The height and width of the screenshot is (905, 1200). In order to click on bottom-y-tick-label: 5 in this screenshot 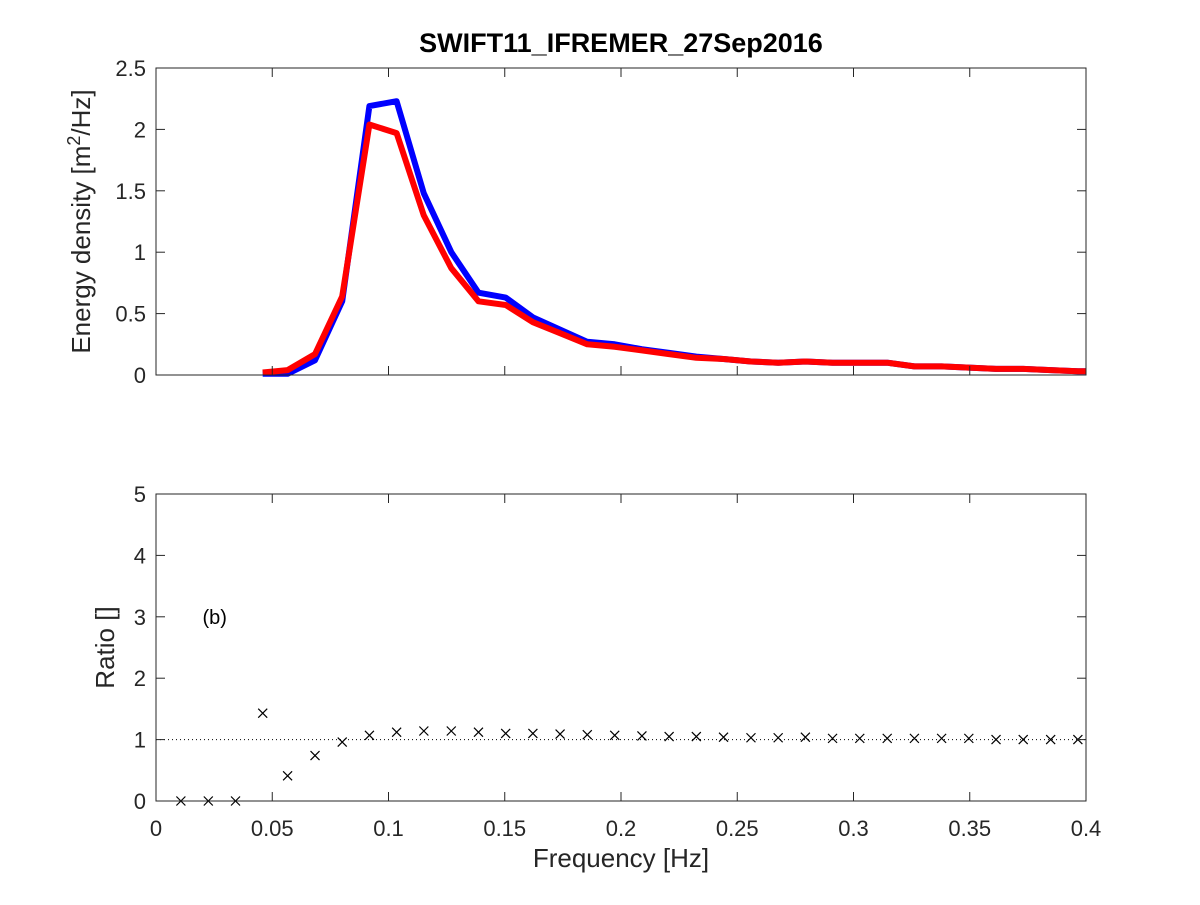, I will do `click(140, 494)`.